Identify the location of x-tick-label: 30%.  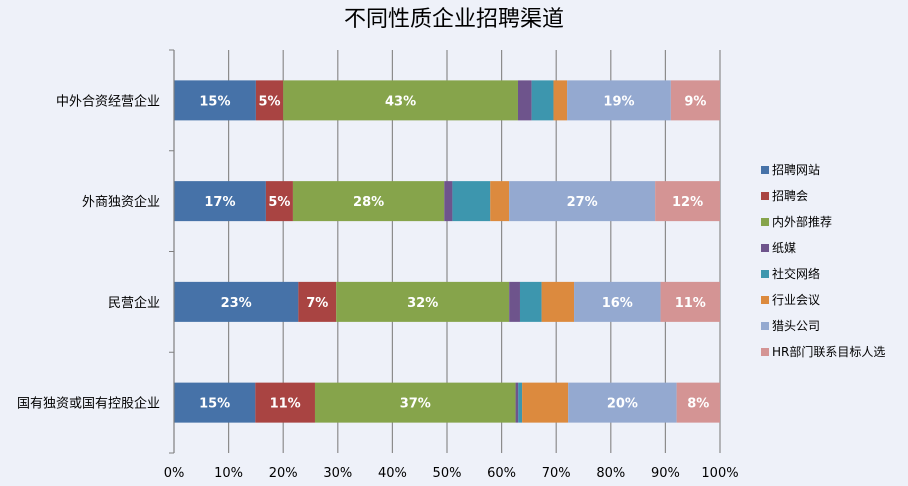
(337, 473).